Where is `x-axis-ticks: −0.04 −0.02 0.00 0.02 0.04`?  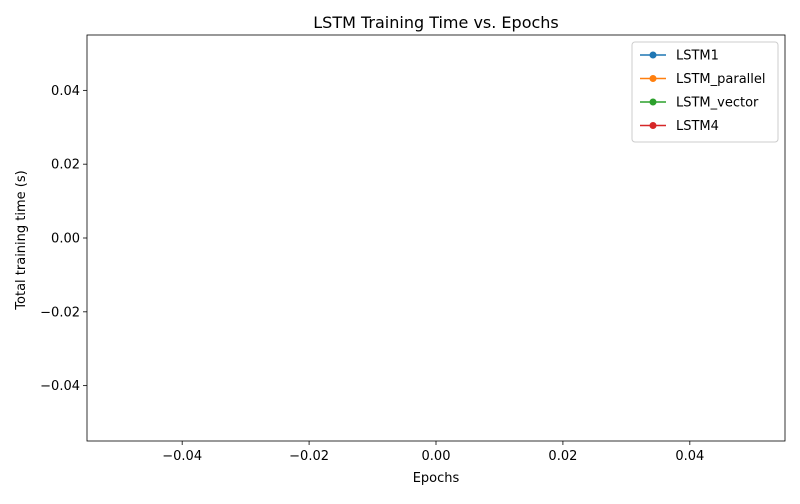 x-axis-ticks: −0.04 −0.02 0.00 0.02 0.04 is located at coordinates (433, 452).